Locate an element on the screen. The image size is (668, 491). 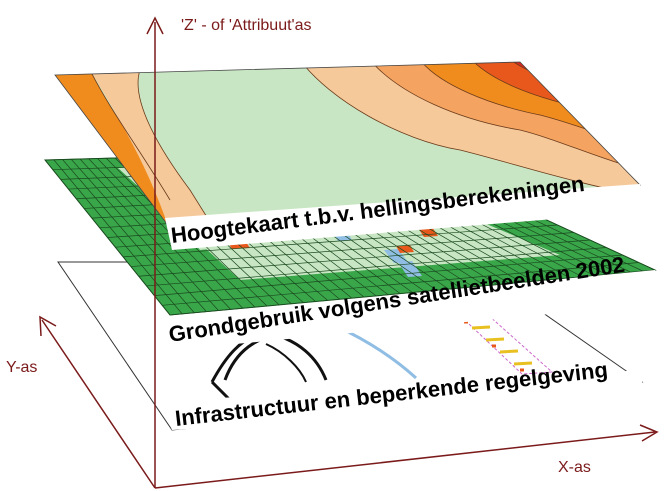
y-axis is located at coordinates (98, 404).